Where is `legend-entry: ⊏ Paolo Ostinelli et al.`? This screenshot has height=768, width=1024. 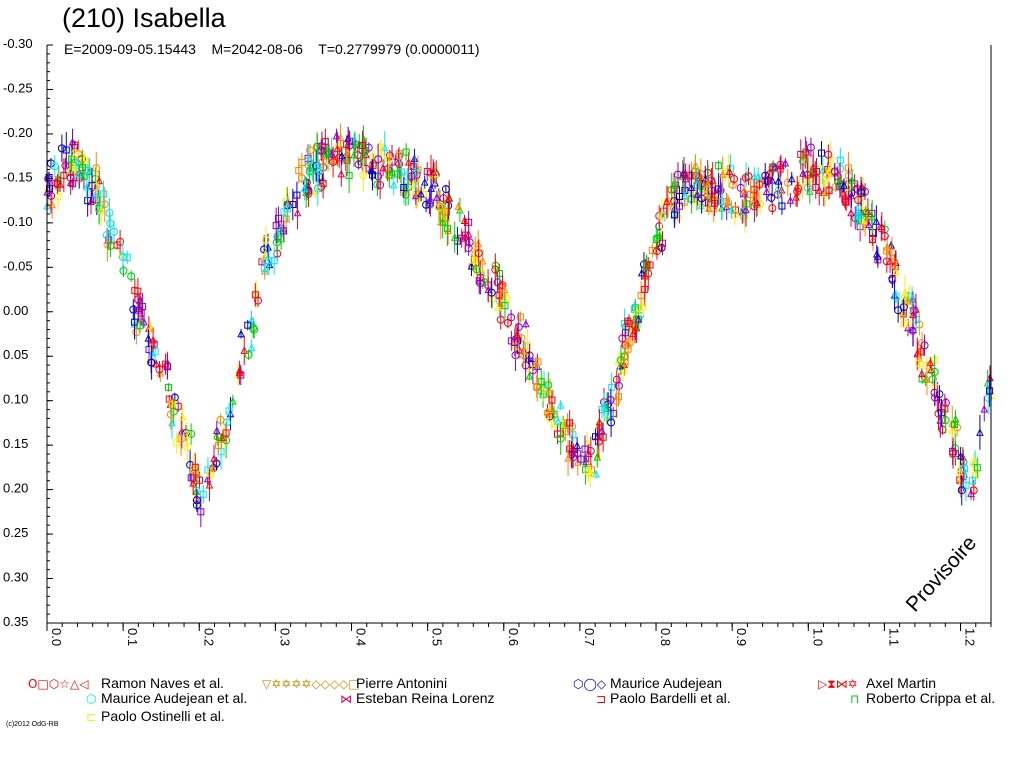 legend-entry: ⊏ Paolo Ostinelli et al. is located at coordinates (155, 716).